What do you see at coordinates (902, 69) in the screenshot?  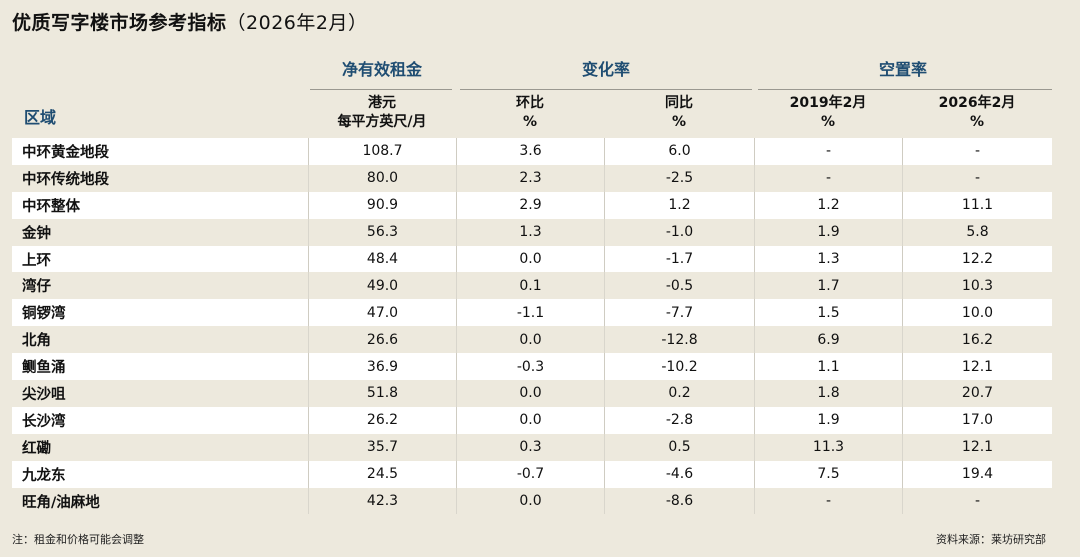 I see `group-header-vacancy: 空置率` at bounding box center [902, 69].